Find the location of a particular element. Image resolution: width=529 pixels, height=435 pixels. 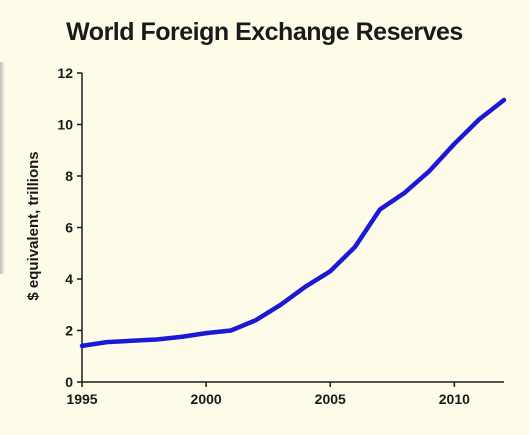

x-tick-label: 2010 is located at coordinates (454, 399).